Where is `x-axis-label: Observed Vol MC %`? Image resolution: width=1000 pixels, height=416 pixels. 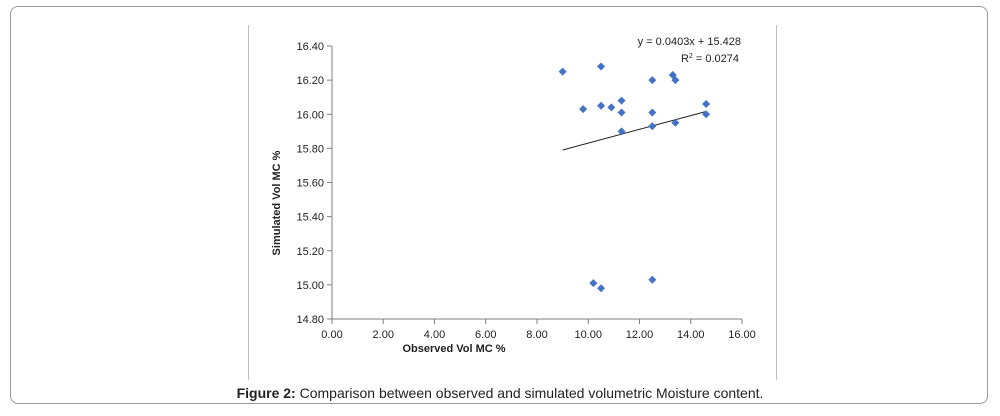
x-axis-label: Observed Vol MC % is located at coordinates (453, 349).